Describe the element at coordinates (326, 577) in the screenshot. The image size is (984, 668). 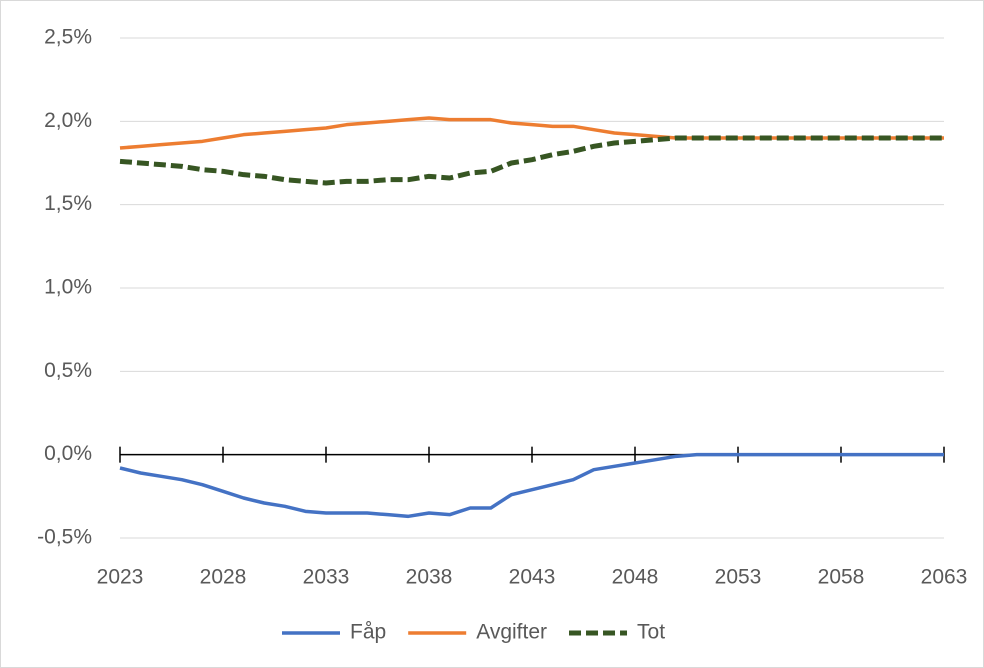
I see `x-tick-label: 2033` at that location.